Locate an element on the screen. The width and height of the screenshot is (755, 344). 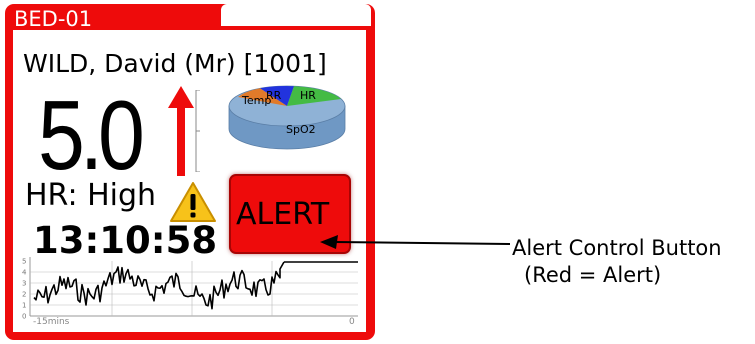
vitals-pie-chart: RR HR Temp SpO2 is located at coordinates (287, 117).